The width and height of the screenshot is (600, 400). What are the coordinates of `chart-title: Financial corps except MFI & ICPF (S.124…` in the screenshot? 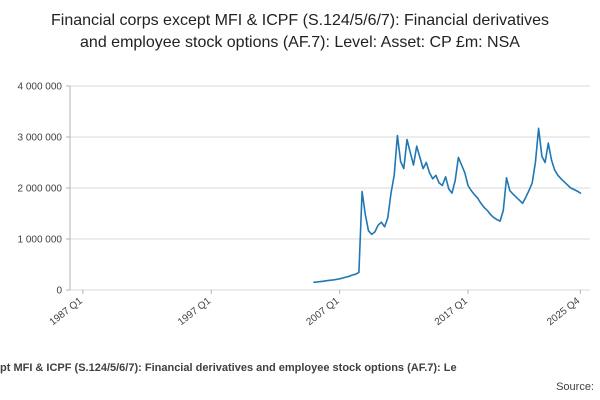 It's located at (300, 32).